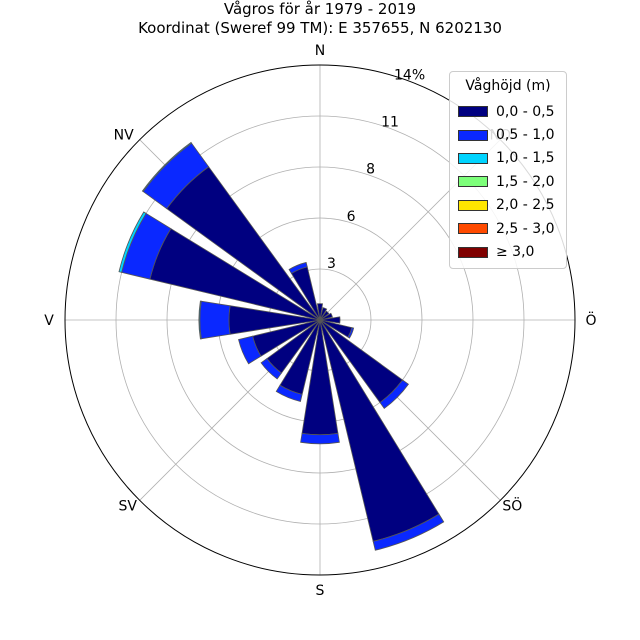 The height and width of the screenshot is (640, 640). I want to click on legend-entry: 0,0 - 0,5, so click(508, 111).